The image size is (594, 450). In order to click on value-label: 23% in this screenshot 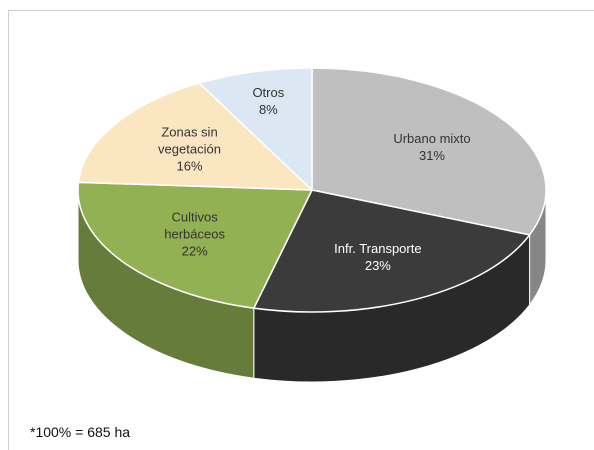, I will do `click(377, 266)`.